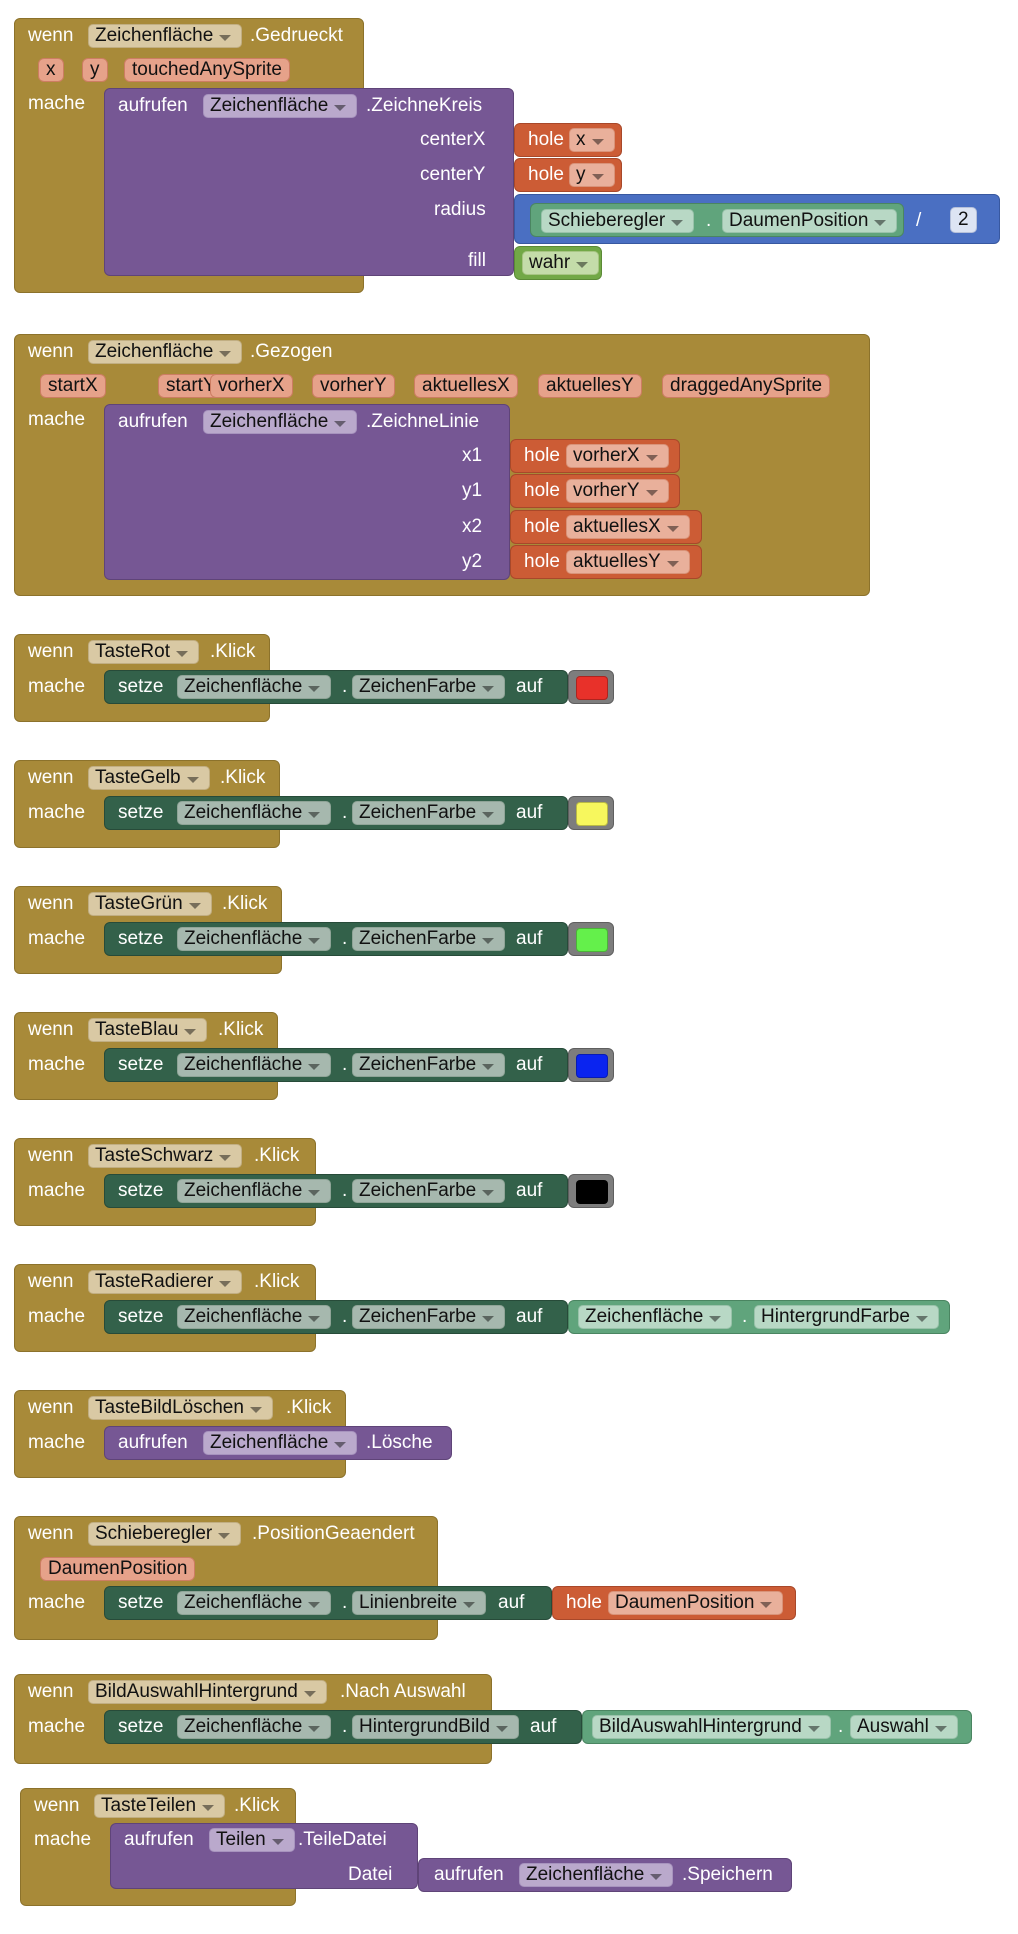 The image size is (1018, 1934). I want to click on method-name: .Speichern, so click(727, 1874).